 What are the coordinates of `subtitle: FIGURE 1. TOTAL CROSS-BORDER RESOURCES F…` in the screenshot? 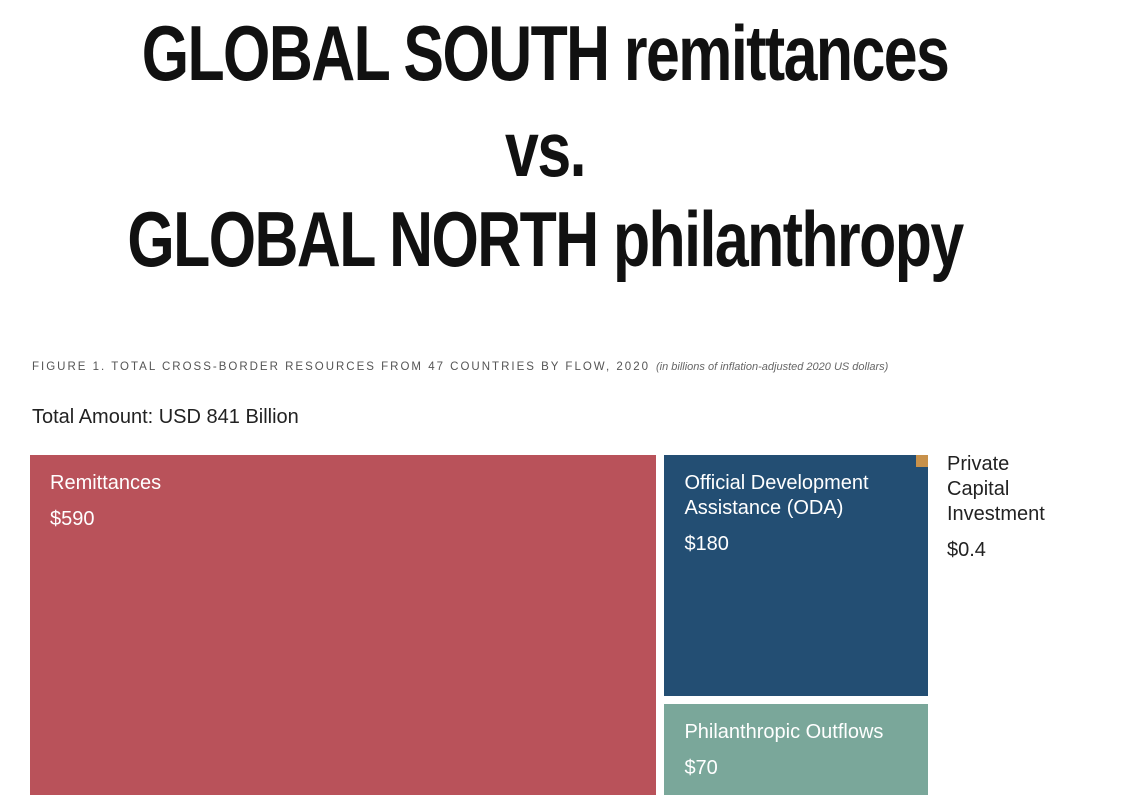 It's located at (460, 367).